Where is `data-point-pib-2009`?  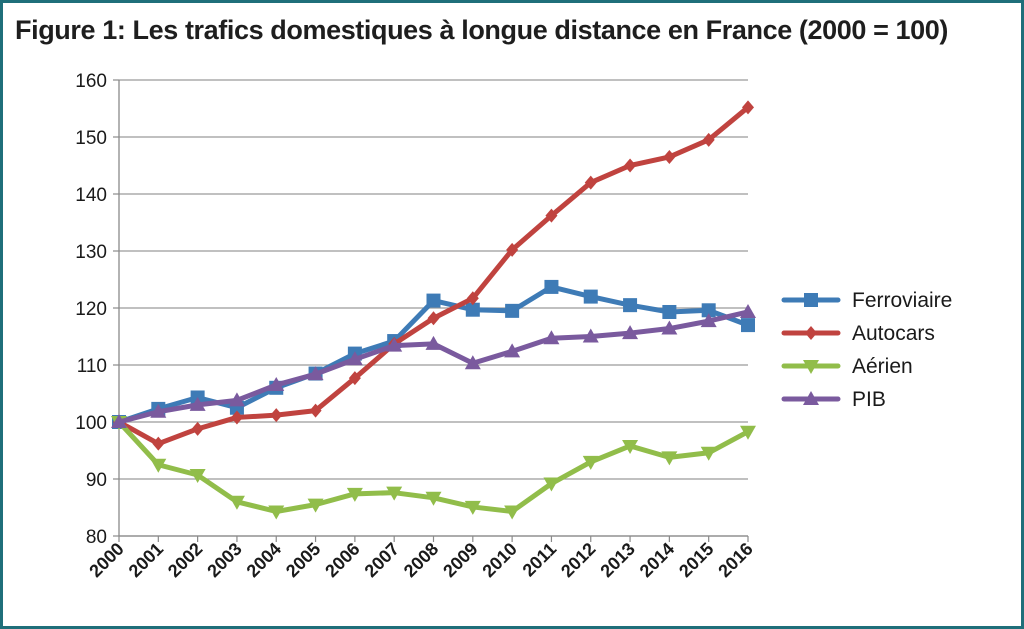
data-point-pib-2009 is located at coordinates (472, 362).